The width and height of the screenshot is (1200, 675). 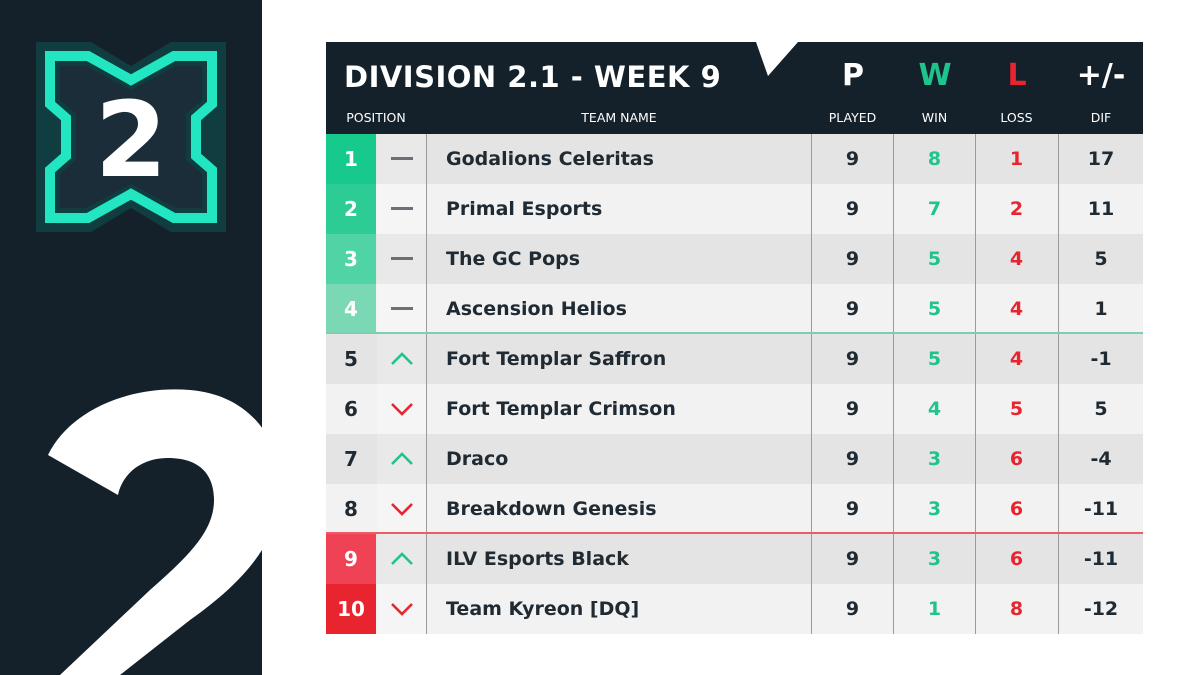 I want to click on team-name: Draco, so click(x=477, y=459).